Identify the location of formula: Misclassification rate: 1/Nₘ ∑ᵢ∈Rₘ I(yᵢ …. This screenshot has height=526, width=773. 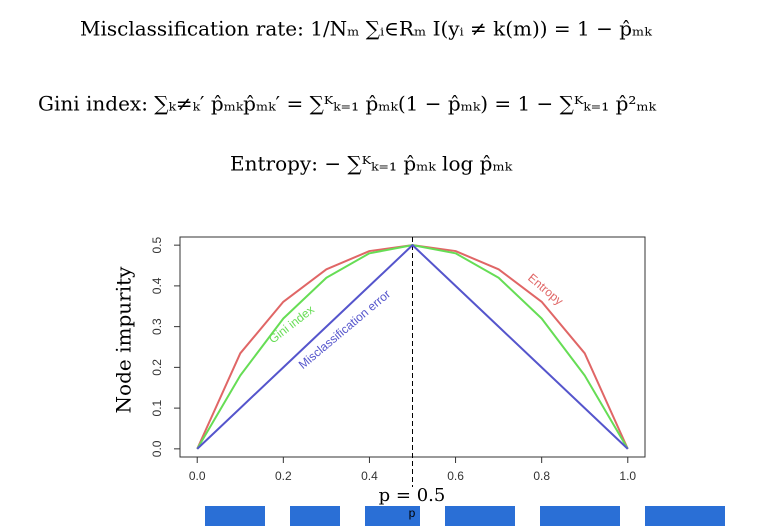
(366, 29).